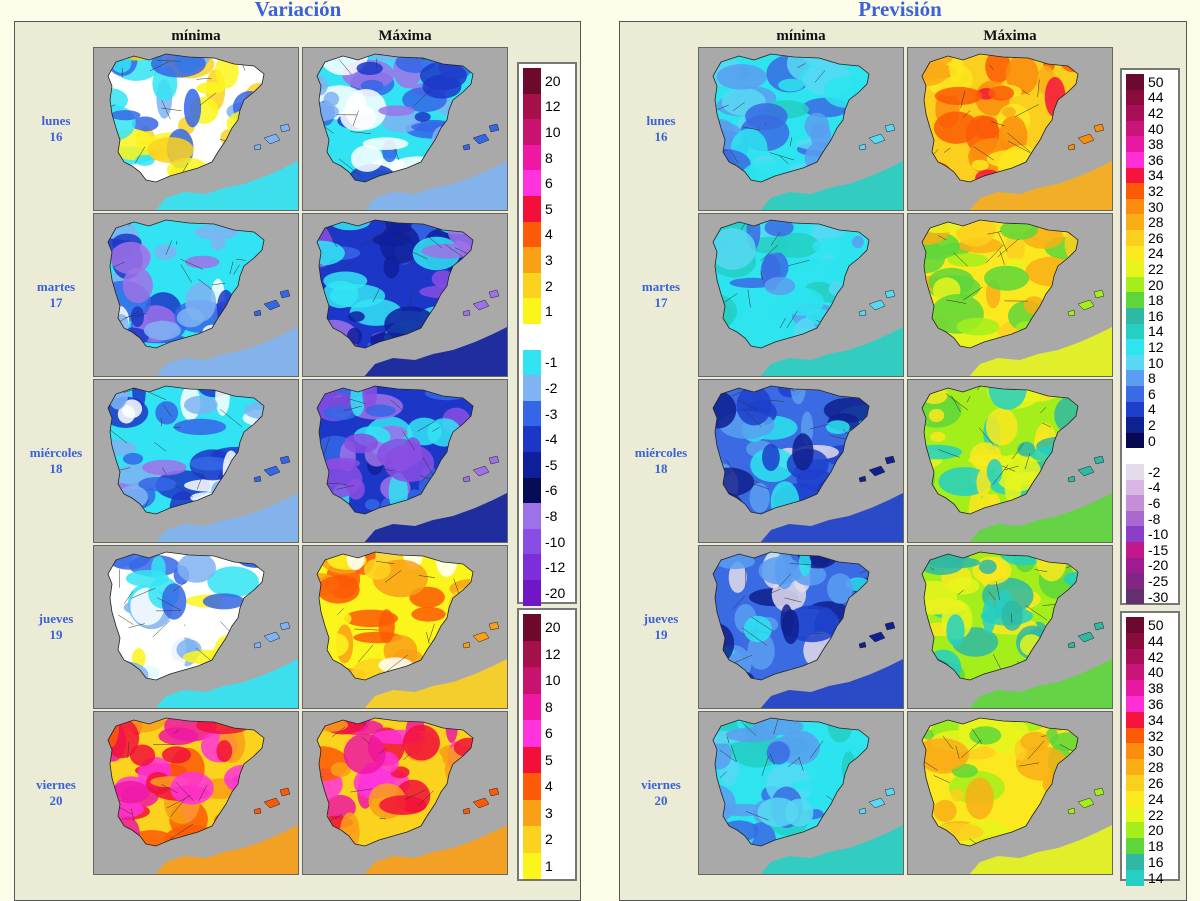 The height and width of the screenshot is (901, 1200). What do you see at coordinates (1154, 472) in the screenshot?
I see `legend-label: -2` at bounding box center [1154, 472].